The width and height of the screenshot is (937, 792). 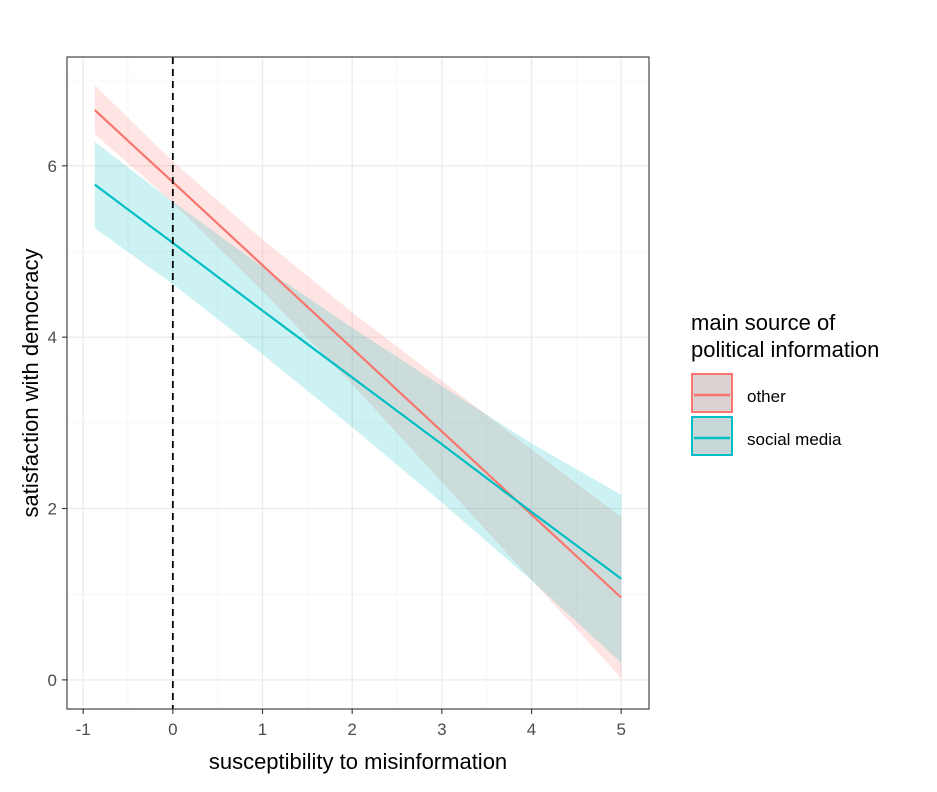 What do you see at coordinates (738, 393) in the screenshot?
I see `legend-item-other: other` at bounding box center [738, 393].